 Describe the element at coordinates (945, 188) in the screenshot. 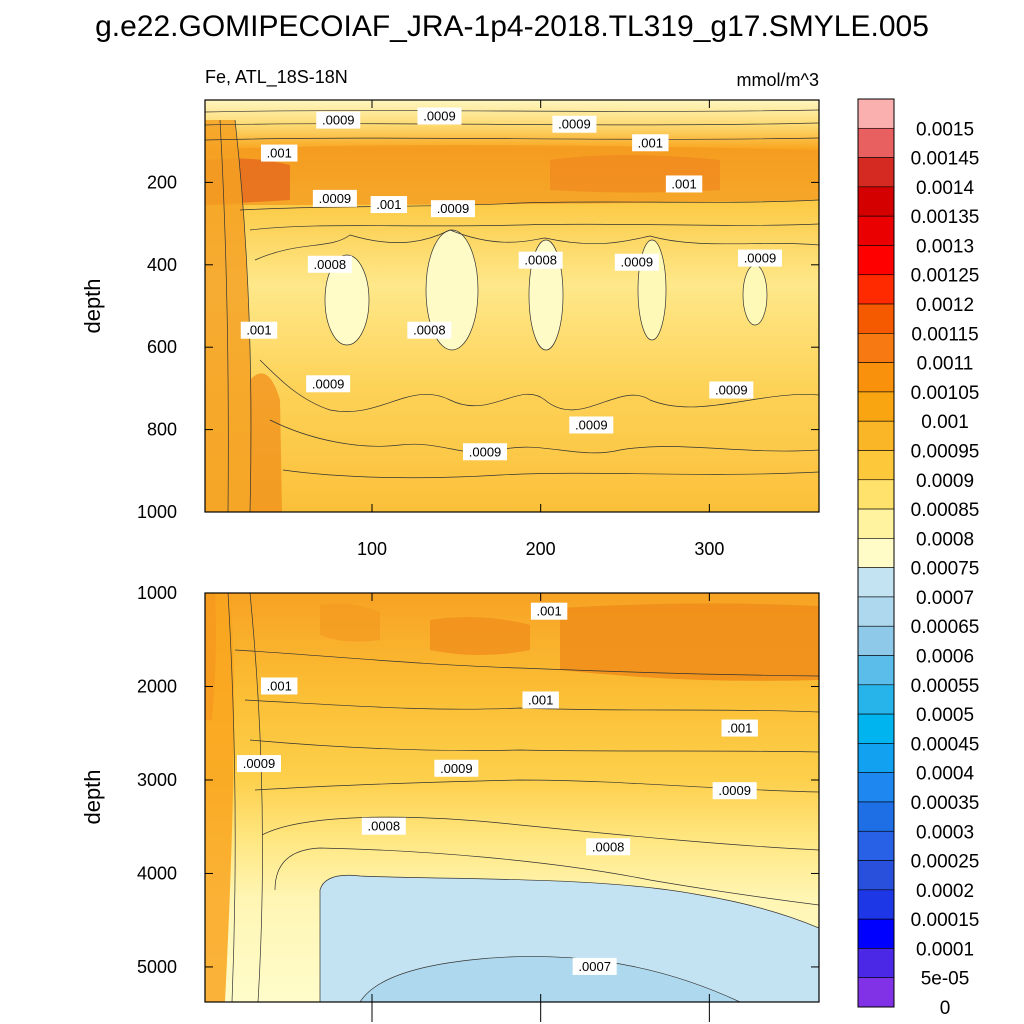

I see `colorbar-label: 0.0014` at that location.